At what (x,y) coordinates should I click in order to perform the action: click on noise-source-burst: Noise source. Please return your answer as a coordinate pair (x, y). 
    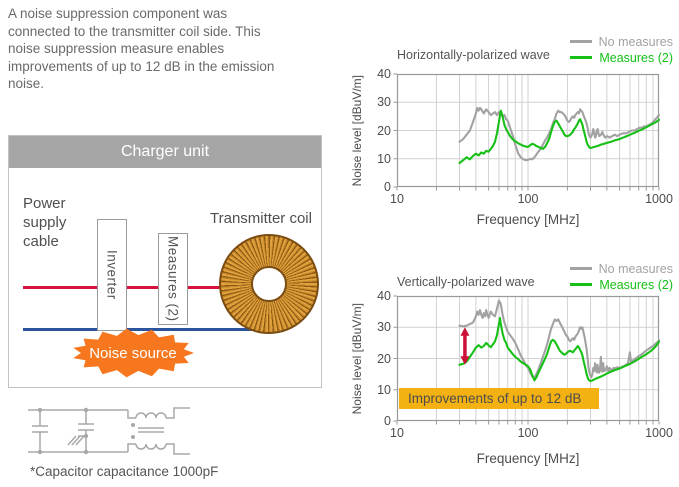
    Looking at the image, I should click on (133, 353).